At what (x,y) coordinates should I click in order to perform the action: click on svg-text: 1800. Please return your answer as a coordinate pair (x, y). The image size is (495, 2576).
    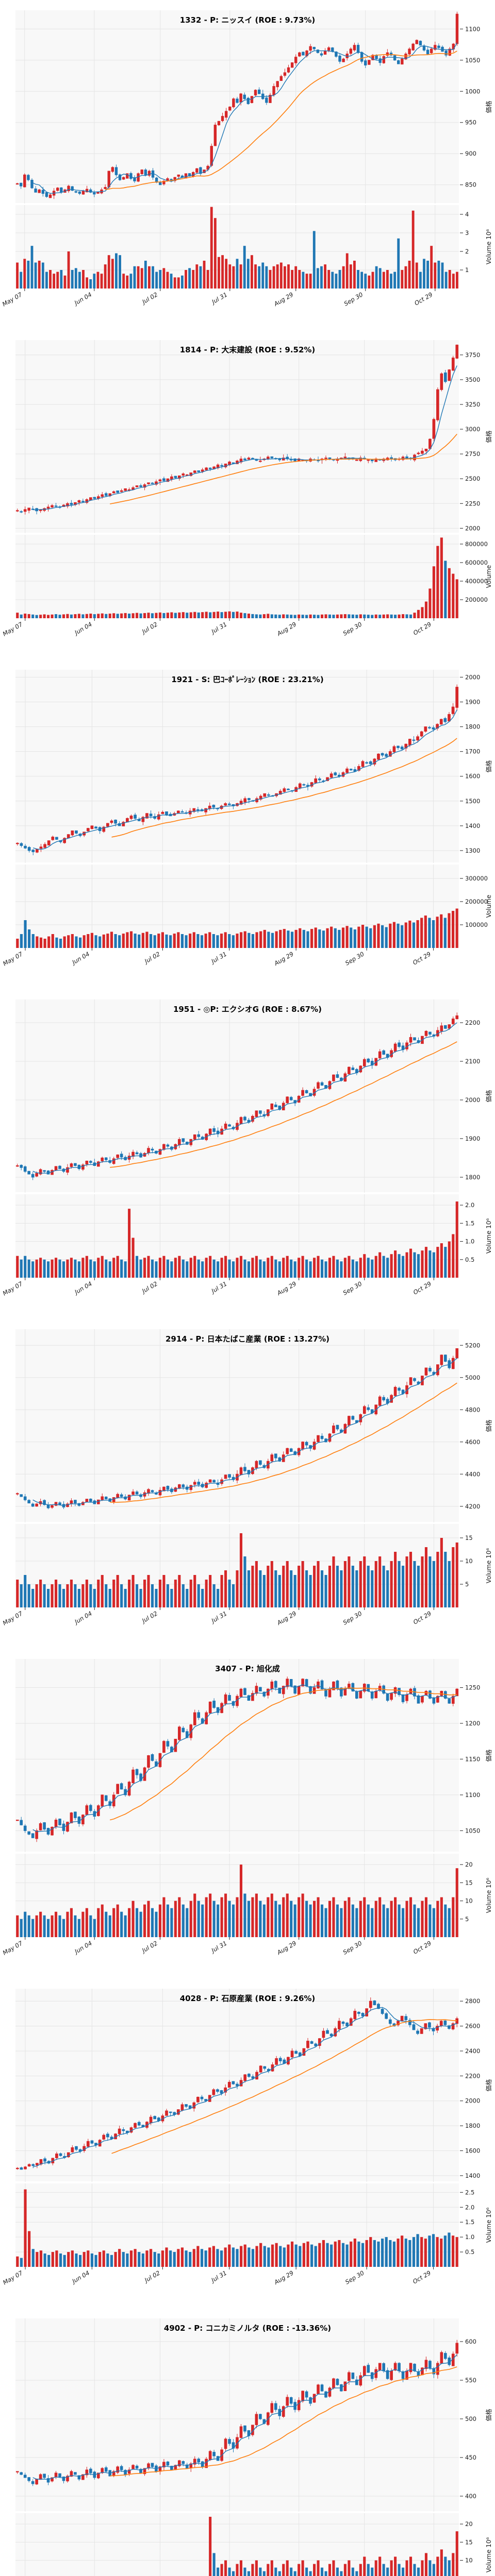
    Looking at the image, I should click on (472, 1177).